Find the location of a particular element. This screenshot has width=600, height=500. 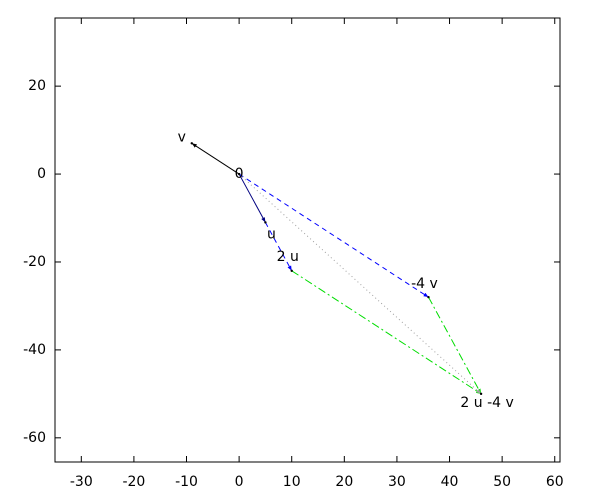

x-tick-label: 0 is located at coordinates (239, 482).